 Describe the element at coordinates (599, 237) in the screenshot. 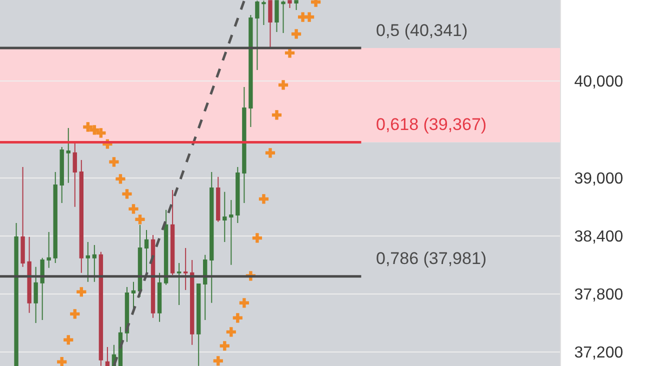

I see `y-tick-label: 38,400` at that location.